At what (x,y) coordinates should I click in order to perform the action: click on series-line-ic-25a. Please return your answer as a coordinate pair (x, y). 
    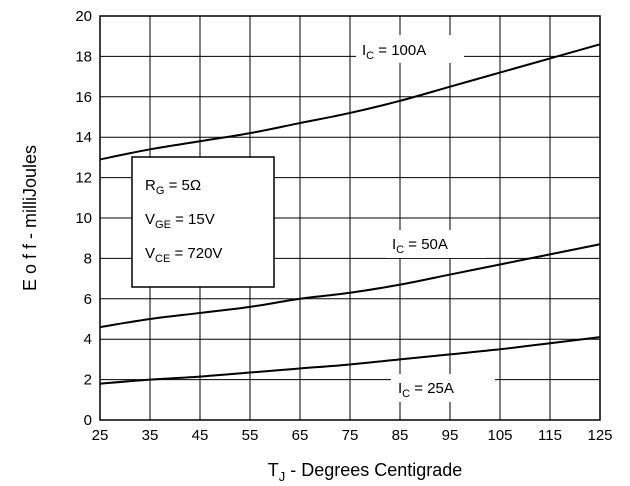
    Looking at the image, I should click on (350, 360).